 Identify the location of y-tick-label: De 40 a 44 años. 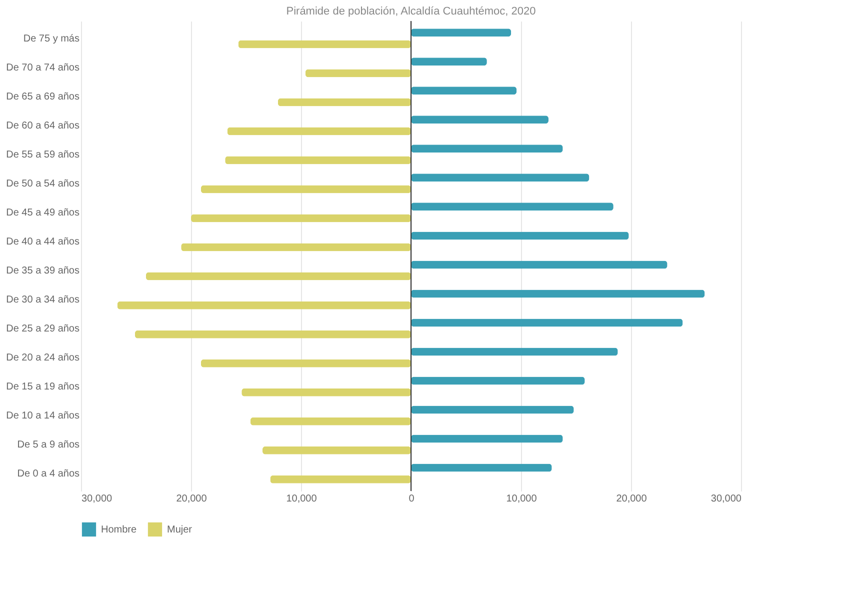
(43, 242).